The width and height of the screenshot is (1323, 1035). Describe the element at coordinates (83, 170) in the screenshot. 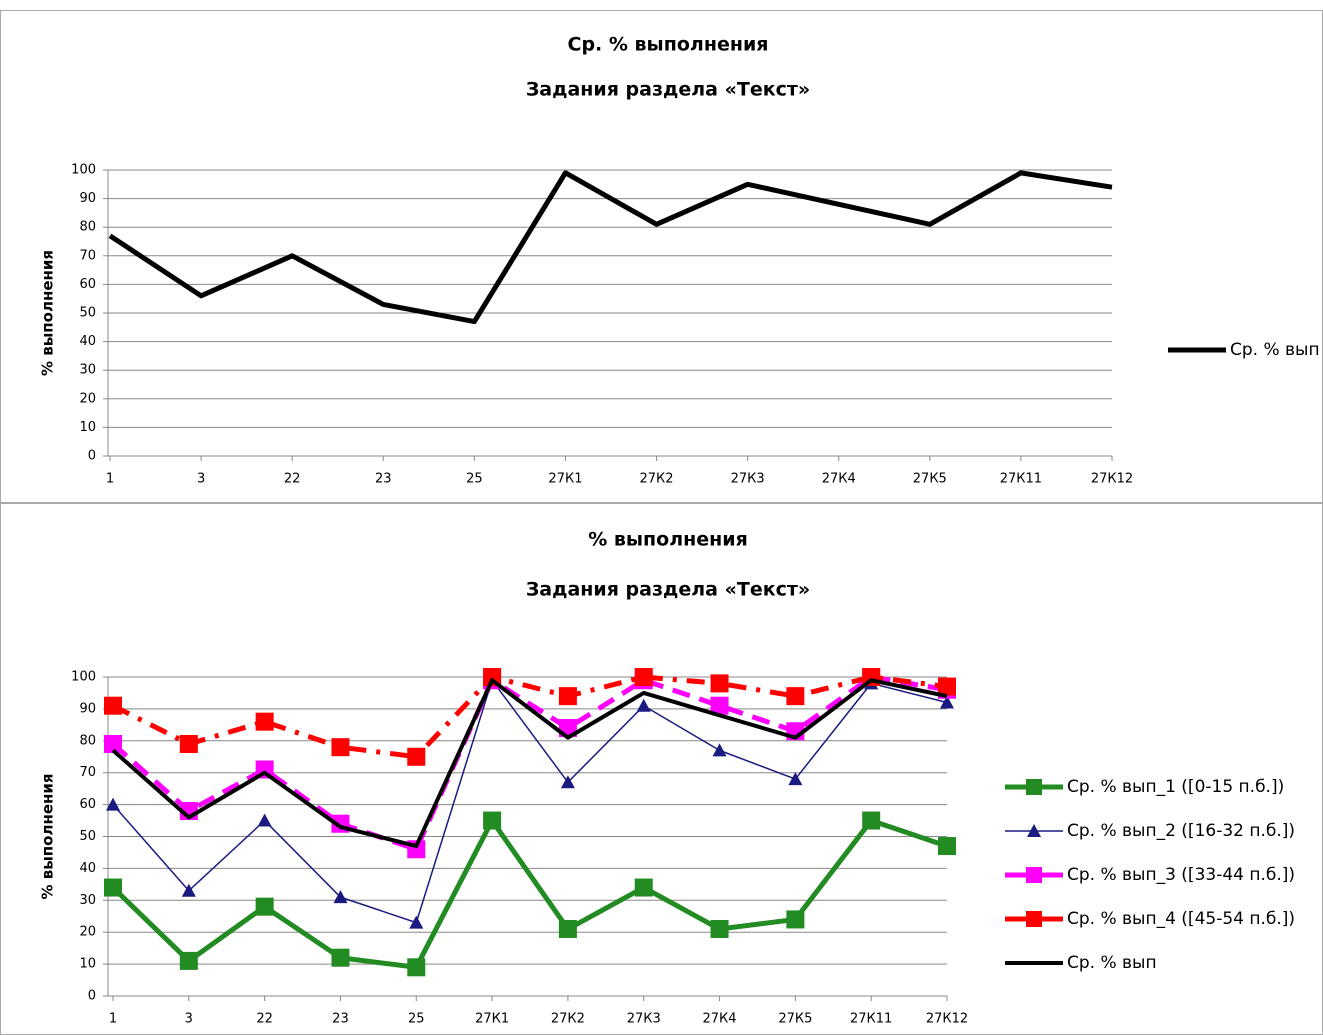

I see `y-tick-label: 100` at that location.